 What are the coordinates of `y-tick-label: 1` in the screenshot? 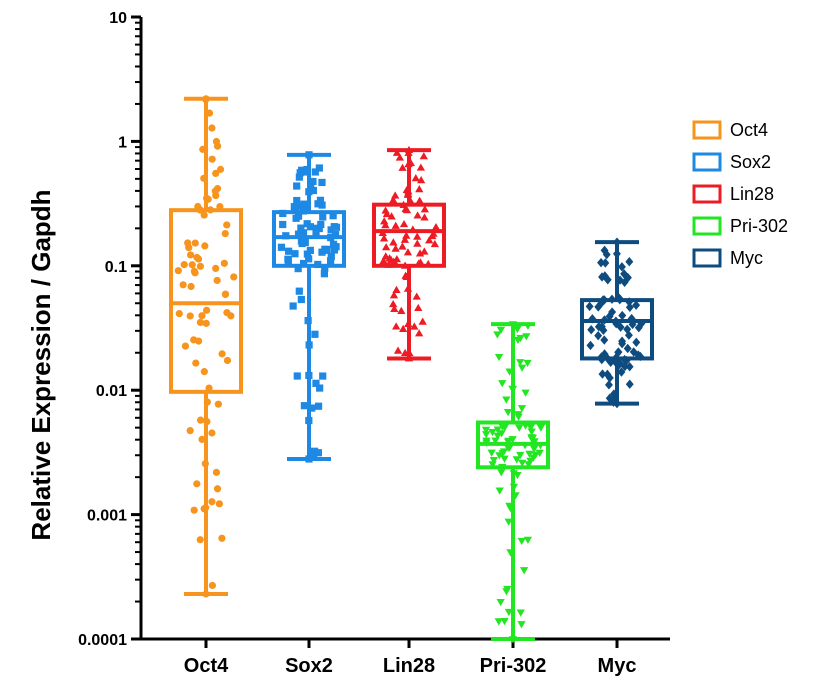 It's located at (122, 142).